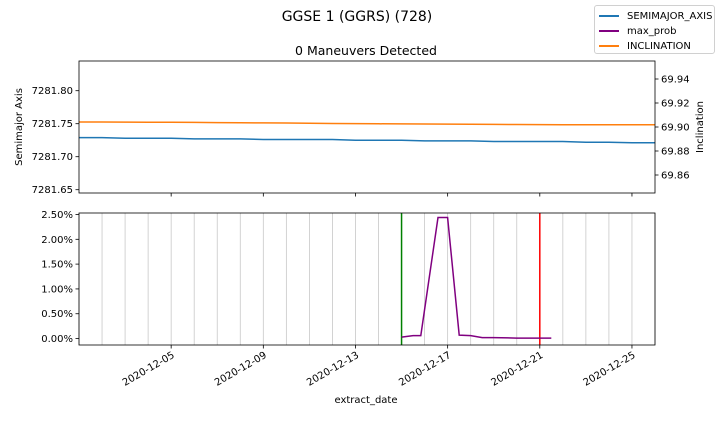 Image resolution: width=720 pixels, height=436 pixels. What do you see at coordinates (675, 152) in the screenshot?
I see `top-right-y-tick-label: 69.88` at bounding box center [675, 152].